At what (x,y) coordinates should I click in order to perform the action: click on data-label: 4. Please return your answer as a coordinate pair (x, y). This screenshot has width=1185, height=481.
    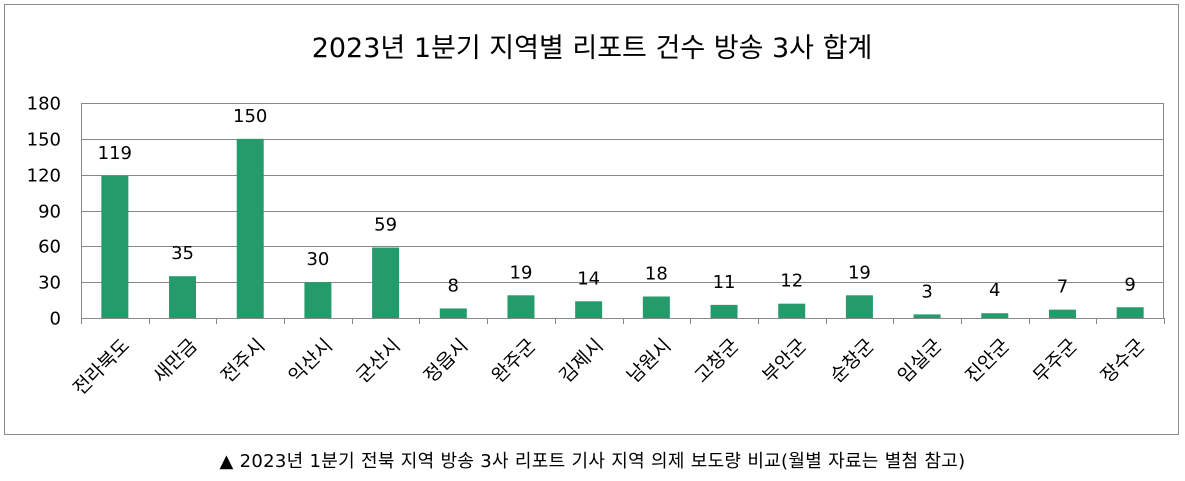
    Looking at the image, I should click on (994, 290).